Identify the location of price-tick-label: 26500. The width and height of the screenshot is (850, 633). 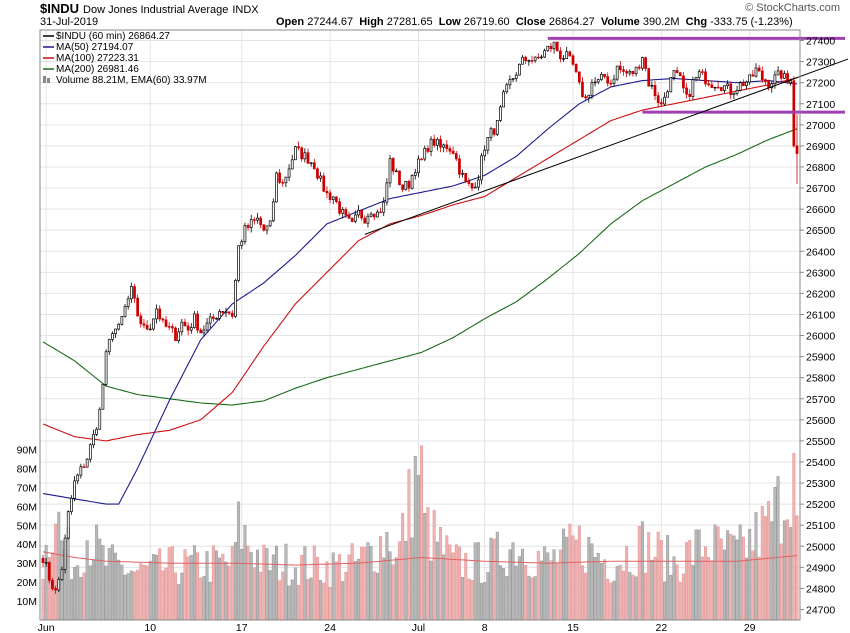
(820, 231).